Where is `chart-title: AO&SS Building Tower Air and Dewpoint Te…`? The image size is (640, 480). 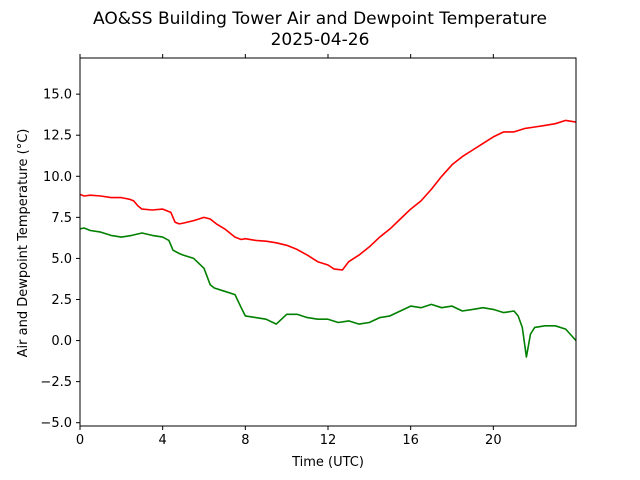
chart-title: AO&SS Building Tower Air and Dewpoint Te… is located at coordinates (320, 19).